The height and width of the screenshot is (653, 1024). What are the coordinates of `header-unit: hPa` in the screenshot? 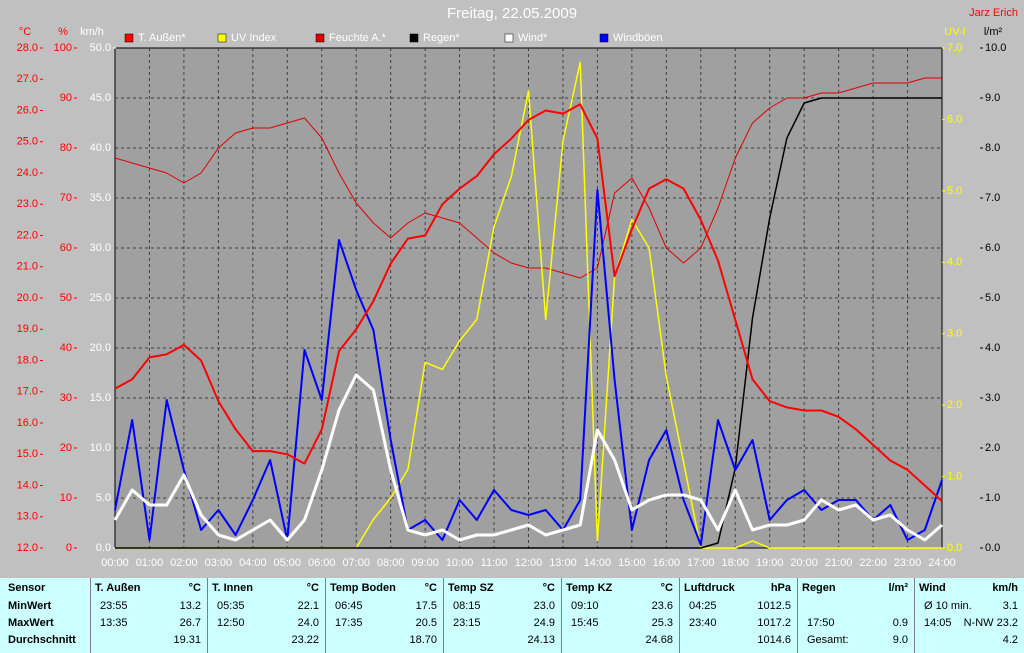 It's located at (780, 588).